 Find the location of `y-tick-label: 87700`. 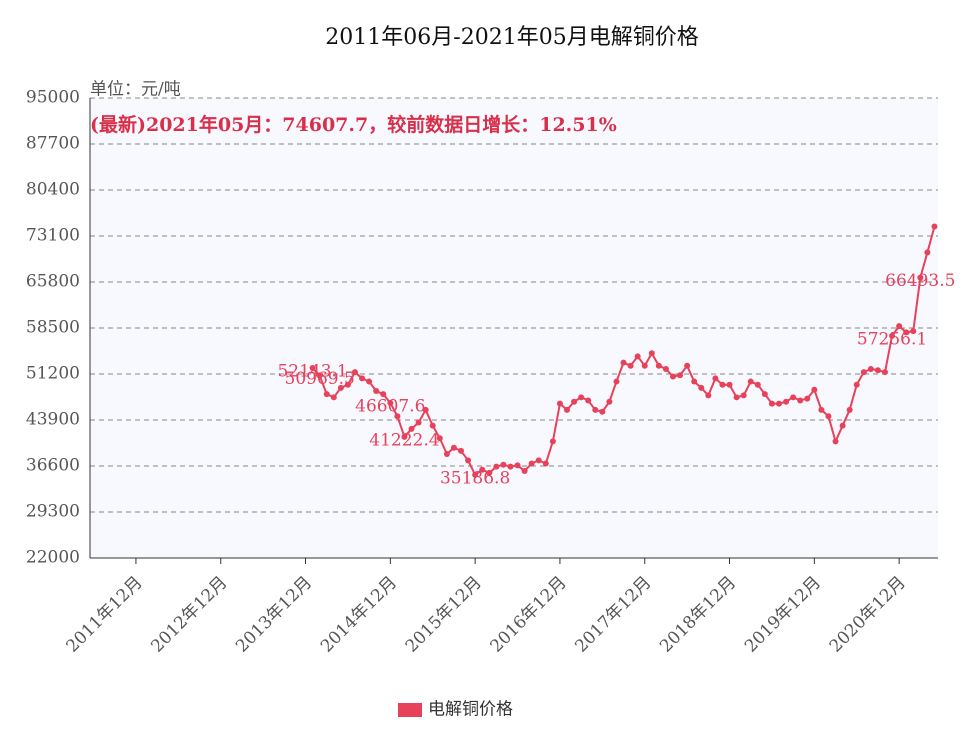

y-tick-label: 87700 is located at coordinates (53, 144).